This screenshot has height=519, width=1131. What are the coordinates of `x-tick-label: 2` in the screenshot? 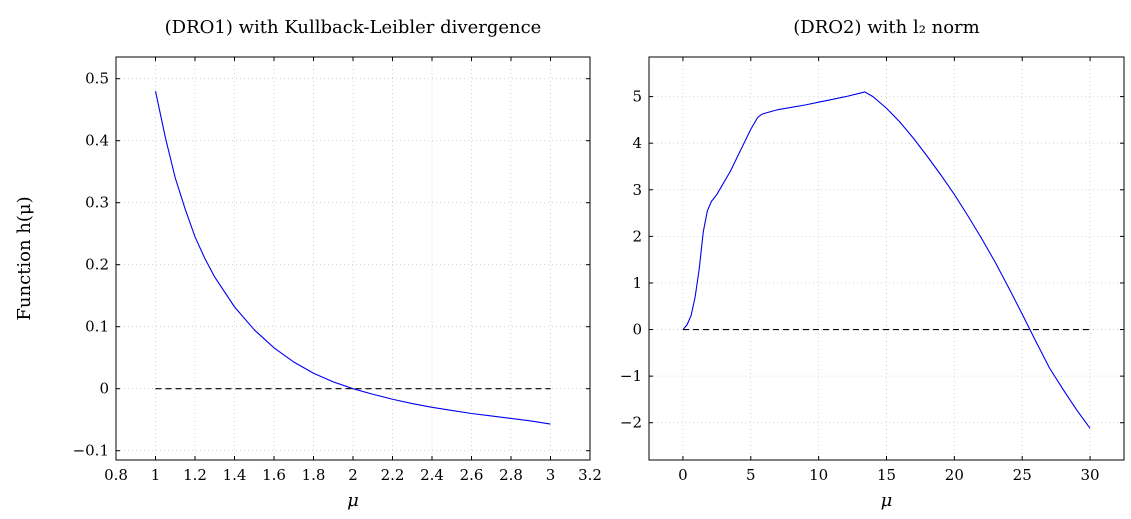 It's located at (353, 475).